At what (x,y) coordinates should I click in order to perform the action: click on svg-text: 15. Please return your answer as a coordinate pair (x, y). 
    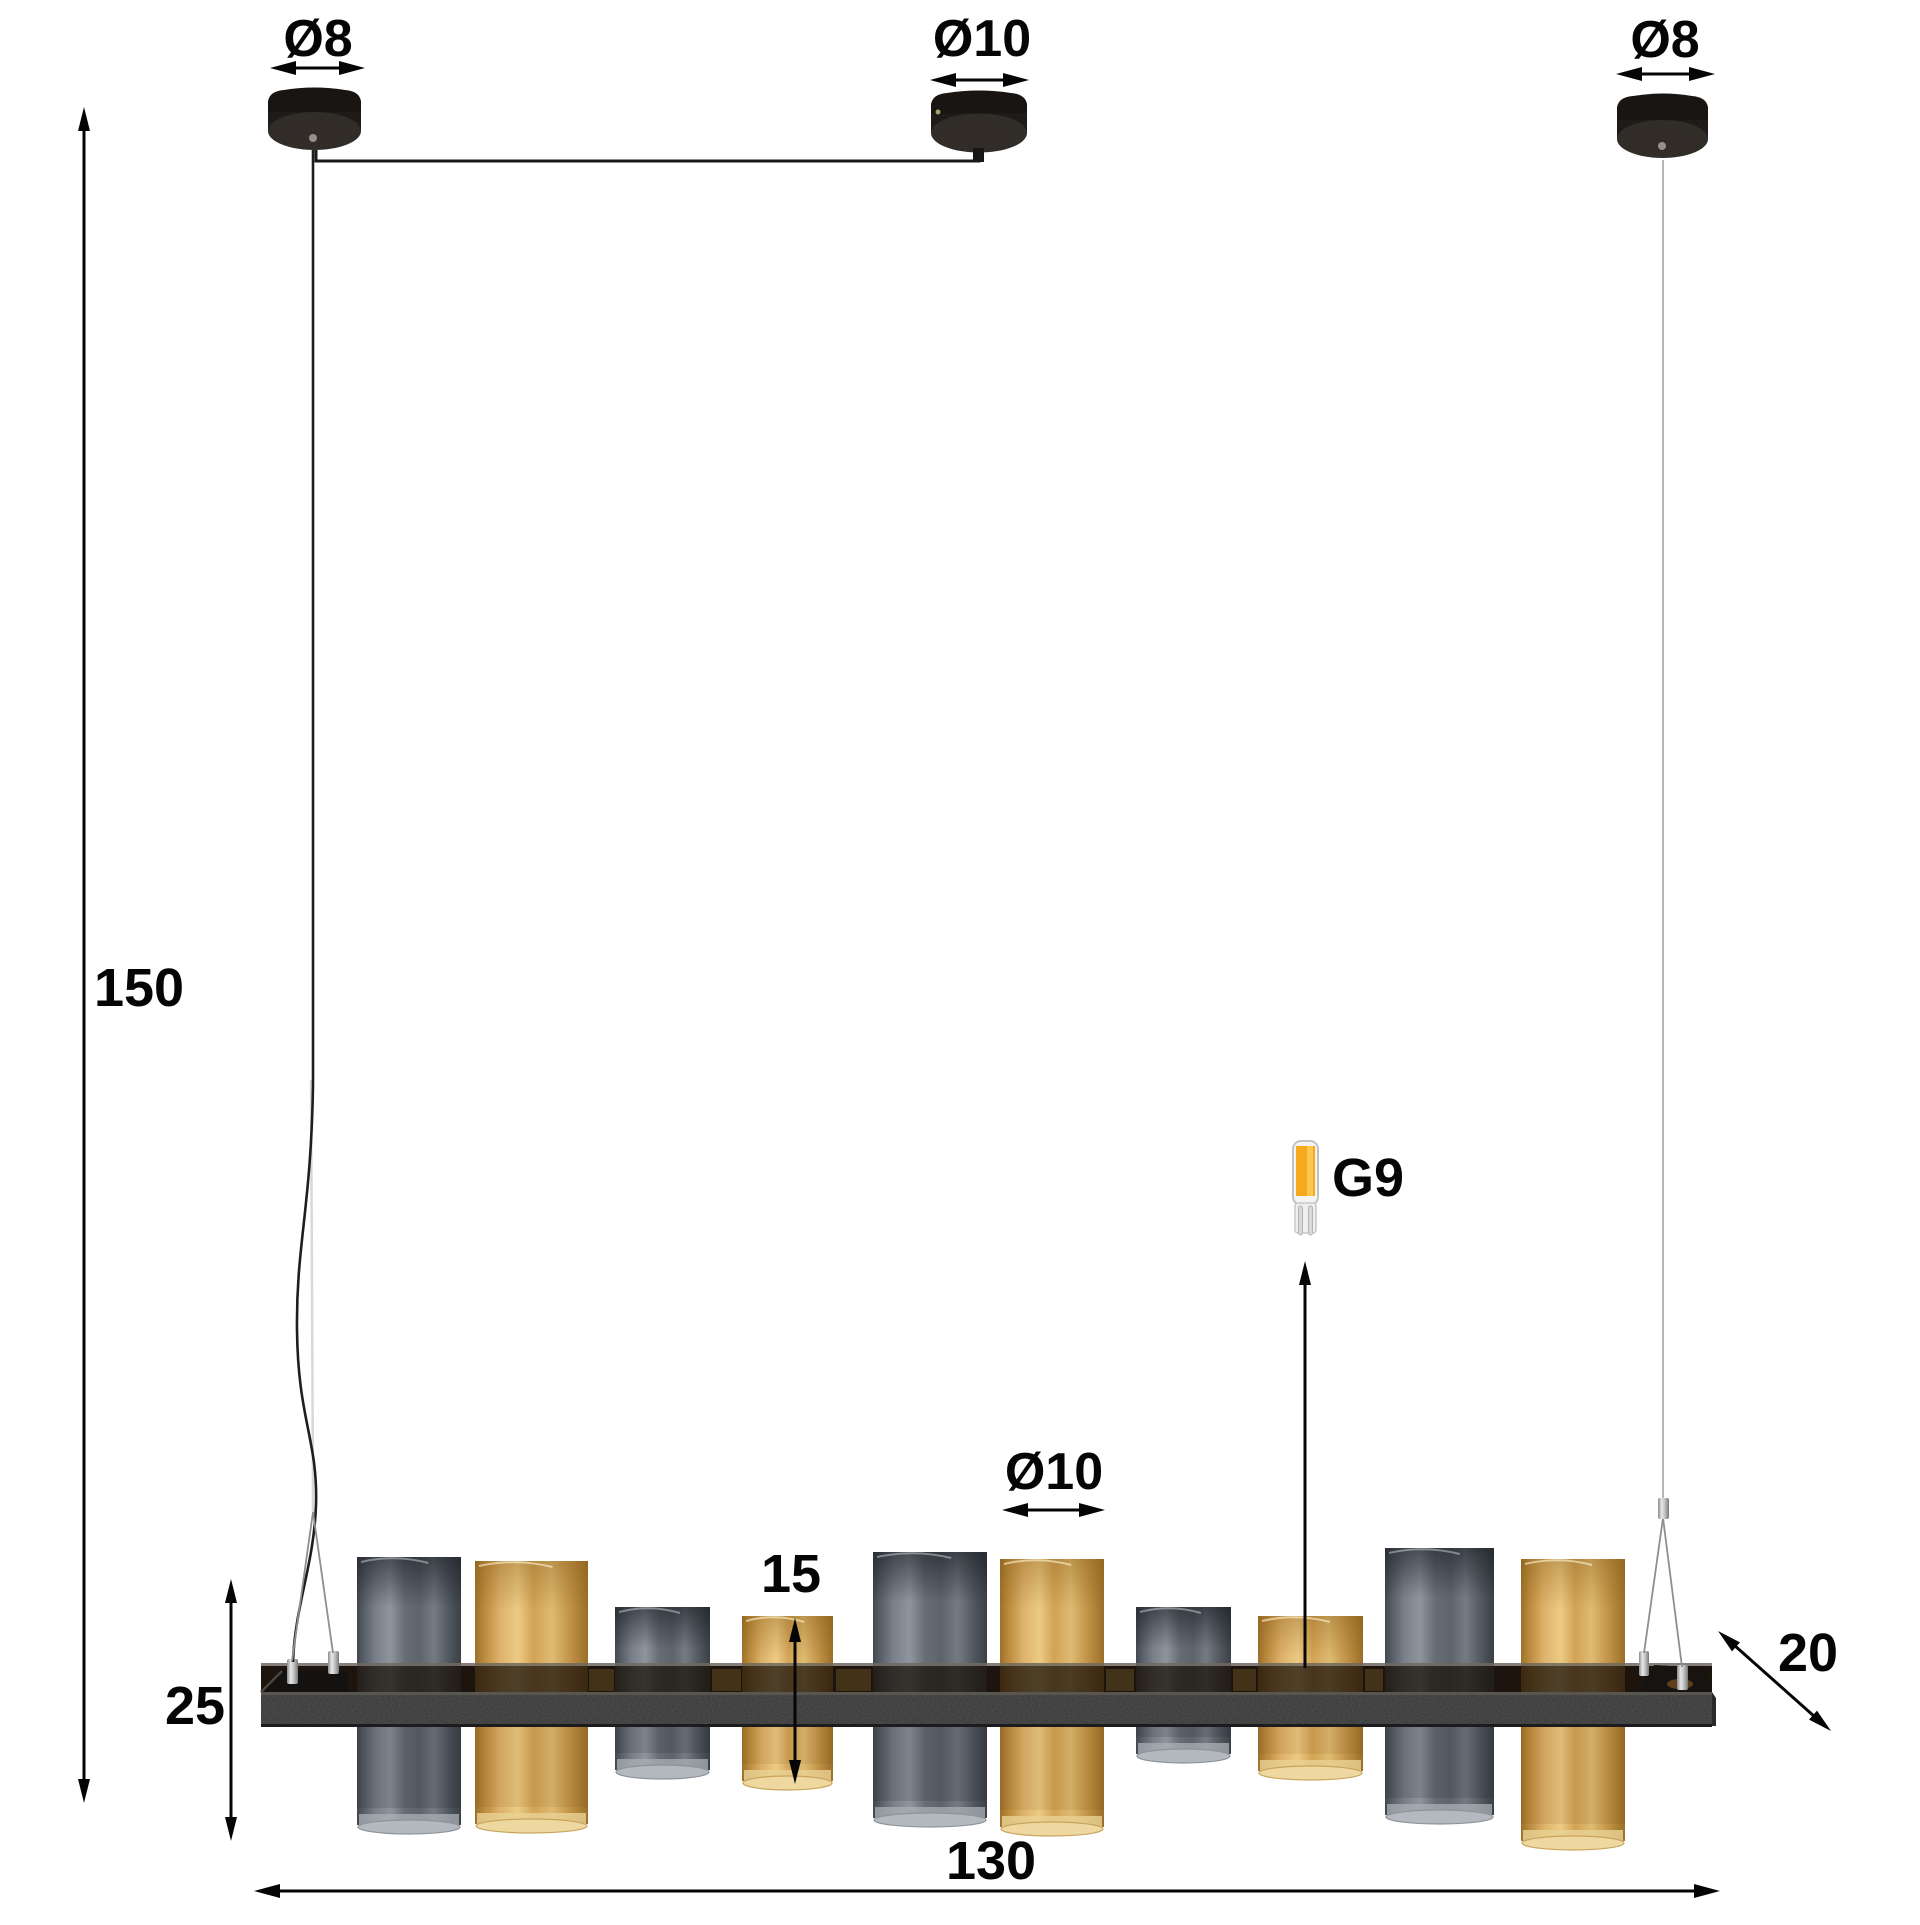
    Looking at the image, I should click on (791, 1574).